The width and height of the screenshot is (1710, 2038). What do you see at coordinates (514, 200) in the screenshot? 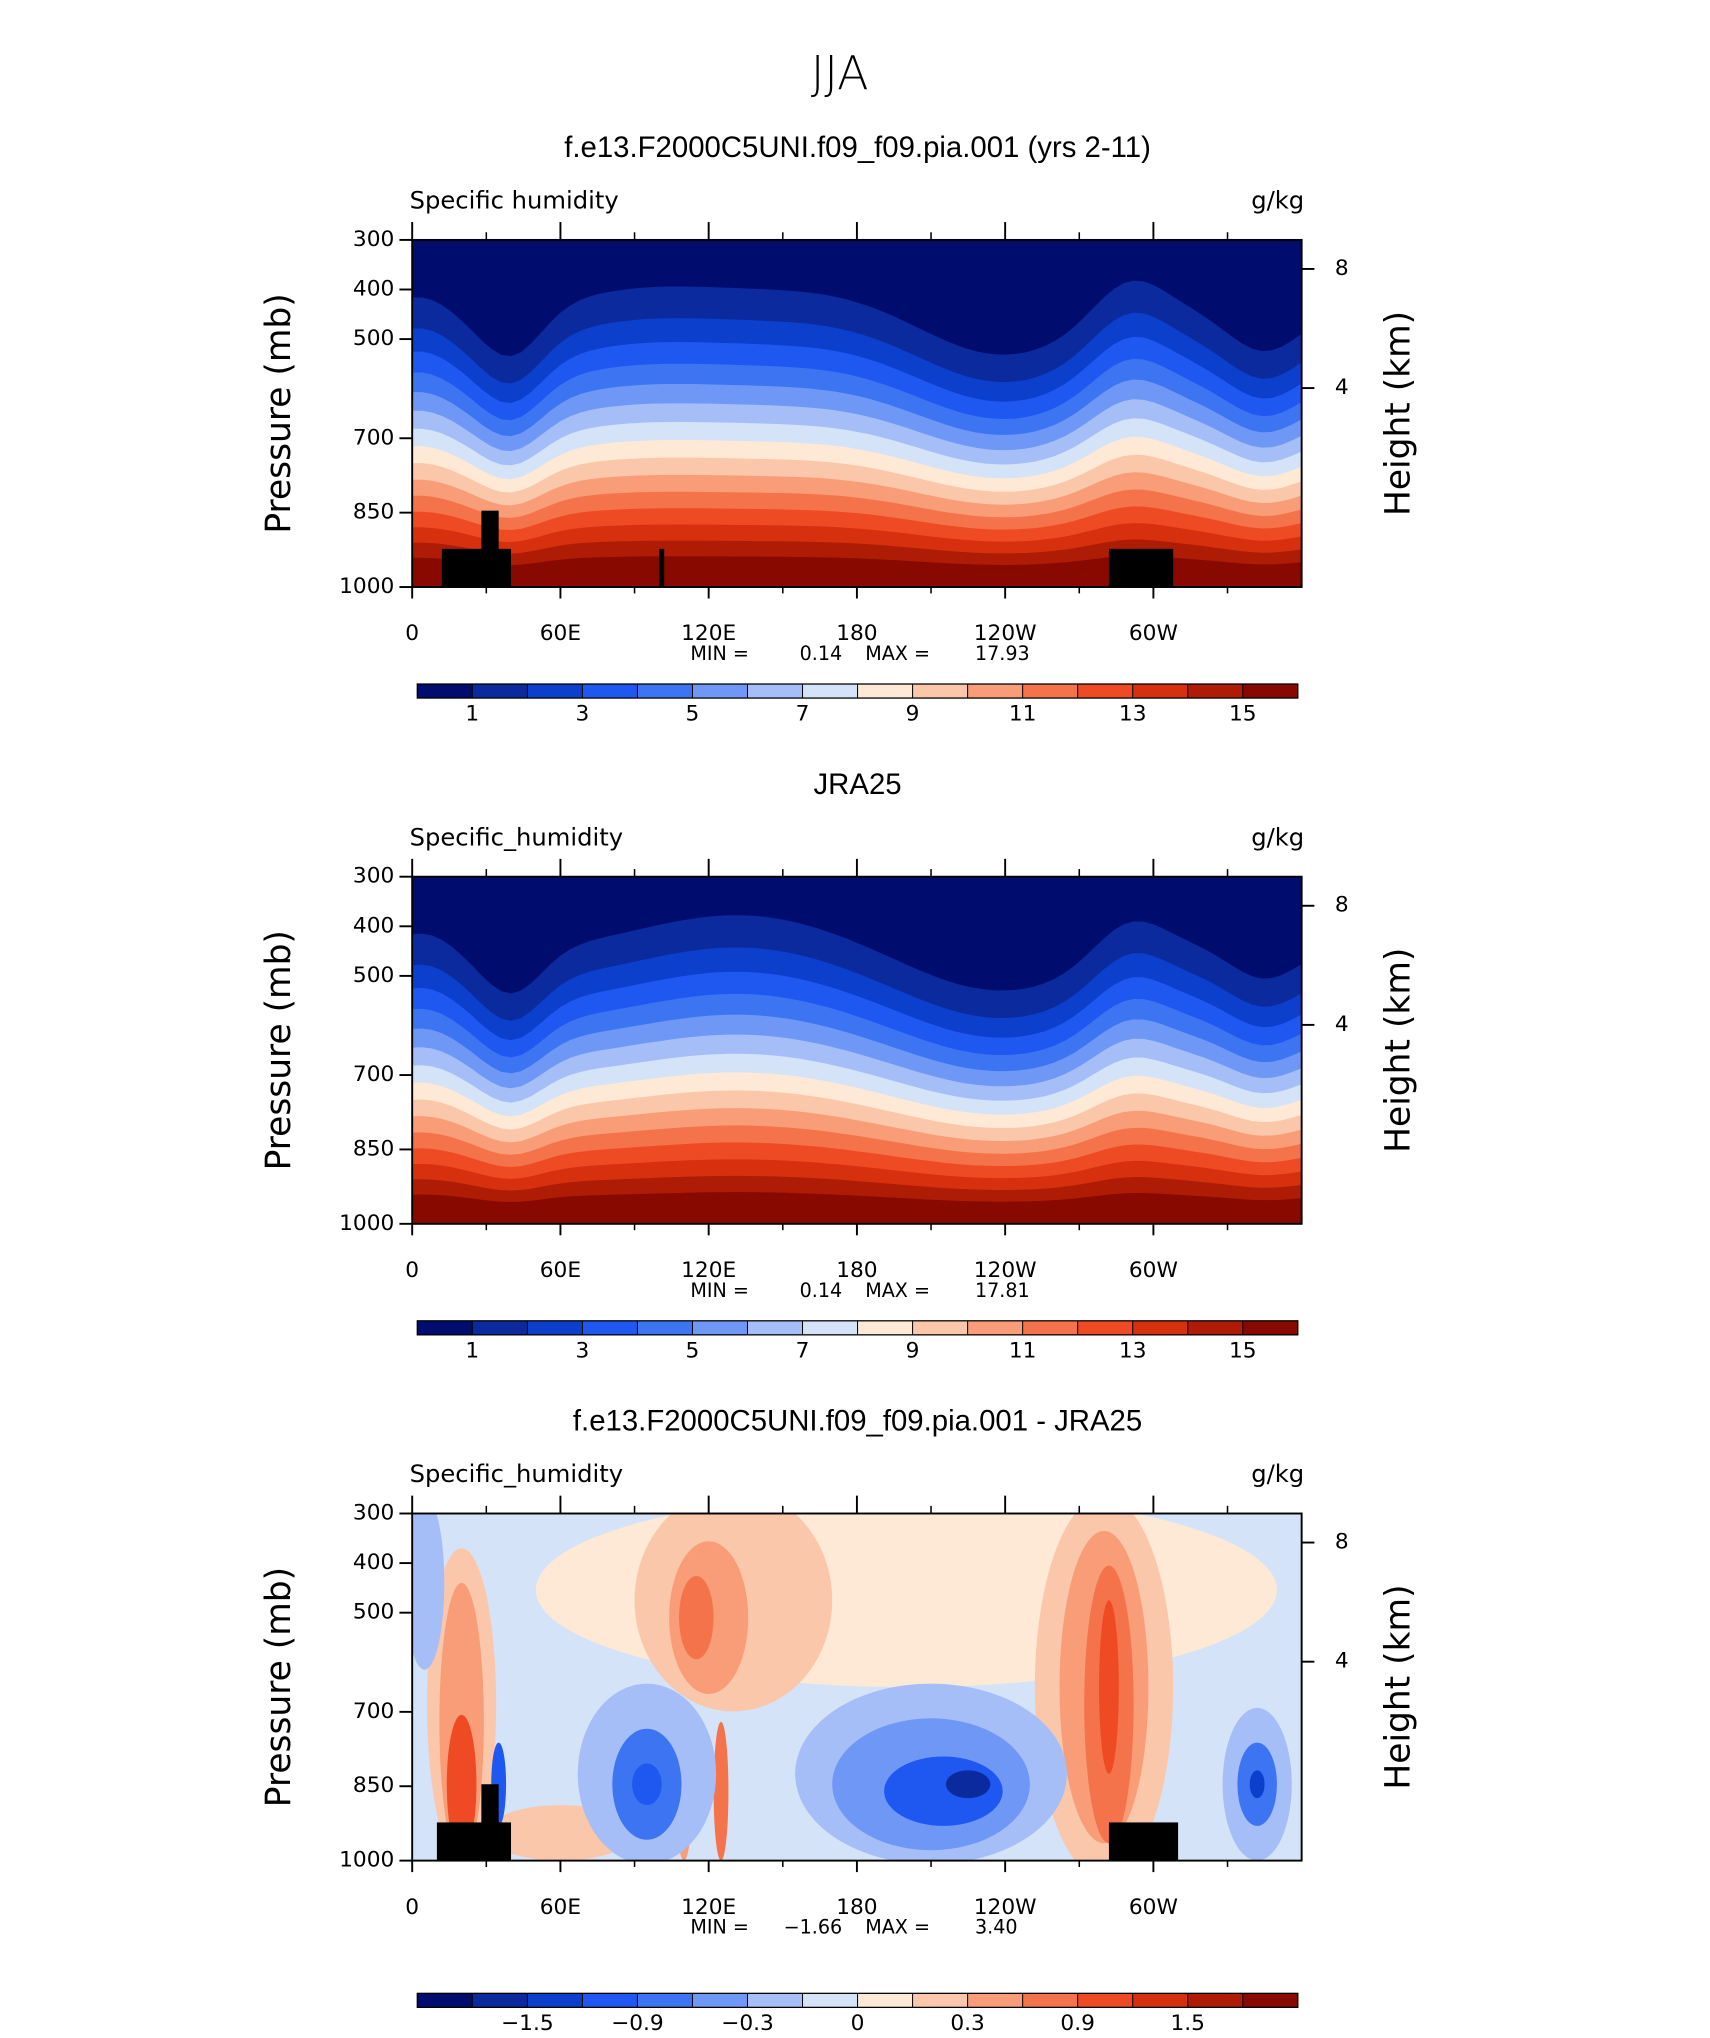
I see `left-label: Specific humidity` at bounding box center [514, 200].